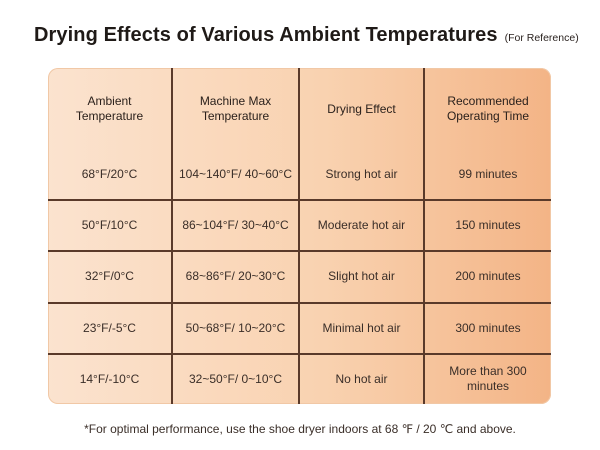 The width and height of the screenshot is (600, 450). Describe the element at coordinates (236, 226) in the screenshot. I see `cell-machine-max-temperature: 86~104°F/ 30~40°C` at that location.